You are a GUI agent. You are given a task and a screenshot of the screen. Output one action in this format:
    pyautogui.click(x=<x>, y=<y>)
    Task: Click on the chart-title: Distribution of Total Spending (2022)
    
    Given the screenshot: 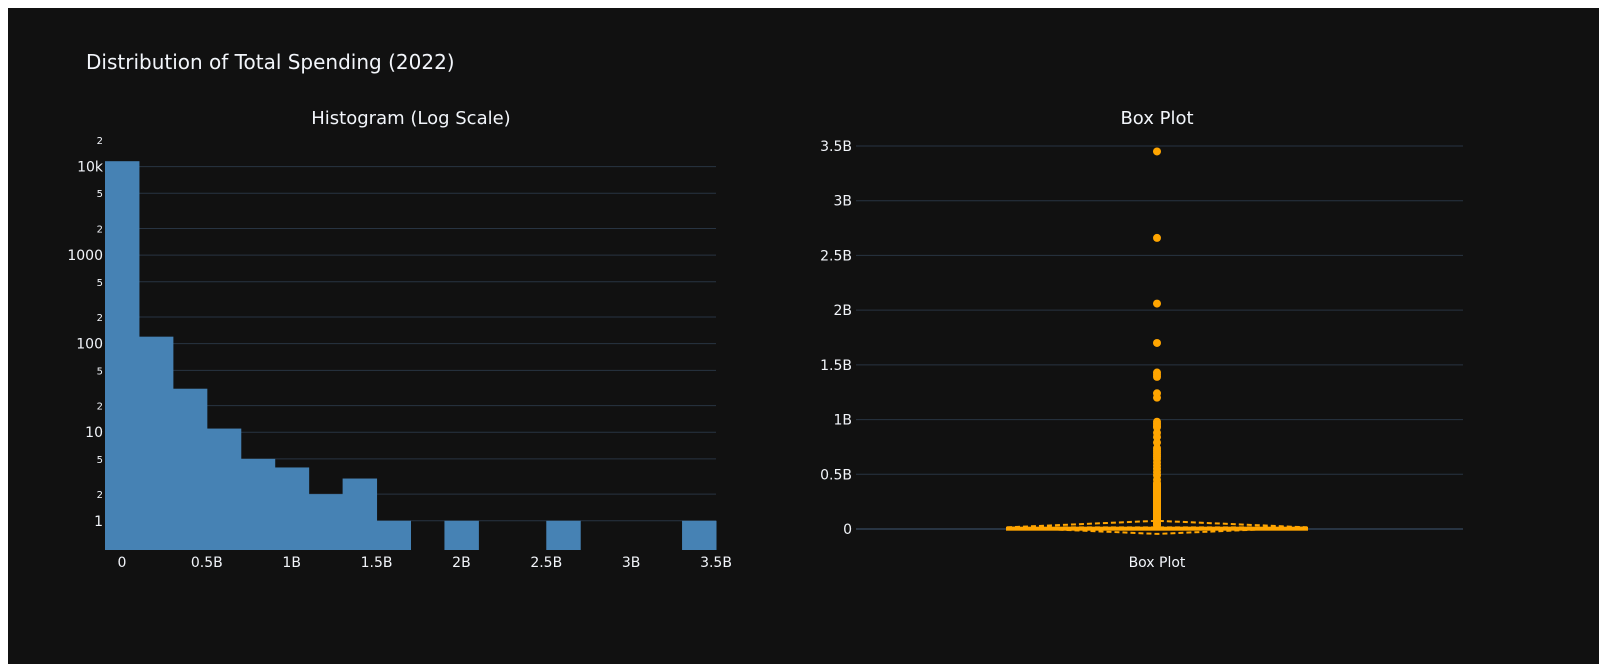 What is the action you would take?
    pyautogui.click(x=270, y=62)
    